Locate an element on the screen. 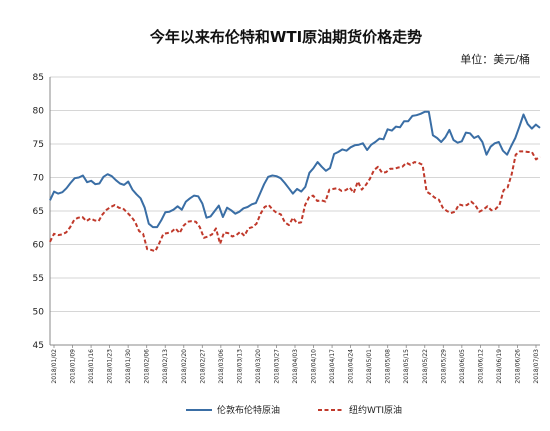 This screenshot has height=431, width=550. unit-label: 单位：美元/桶 is located at coordinates (495, 59).